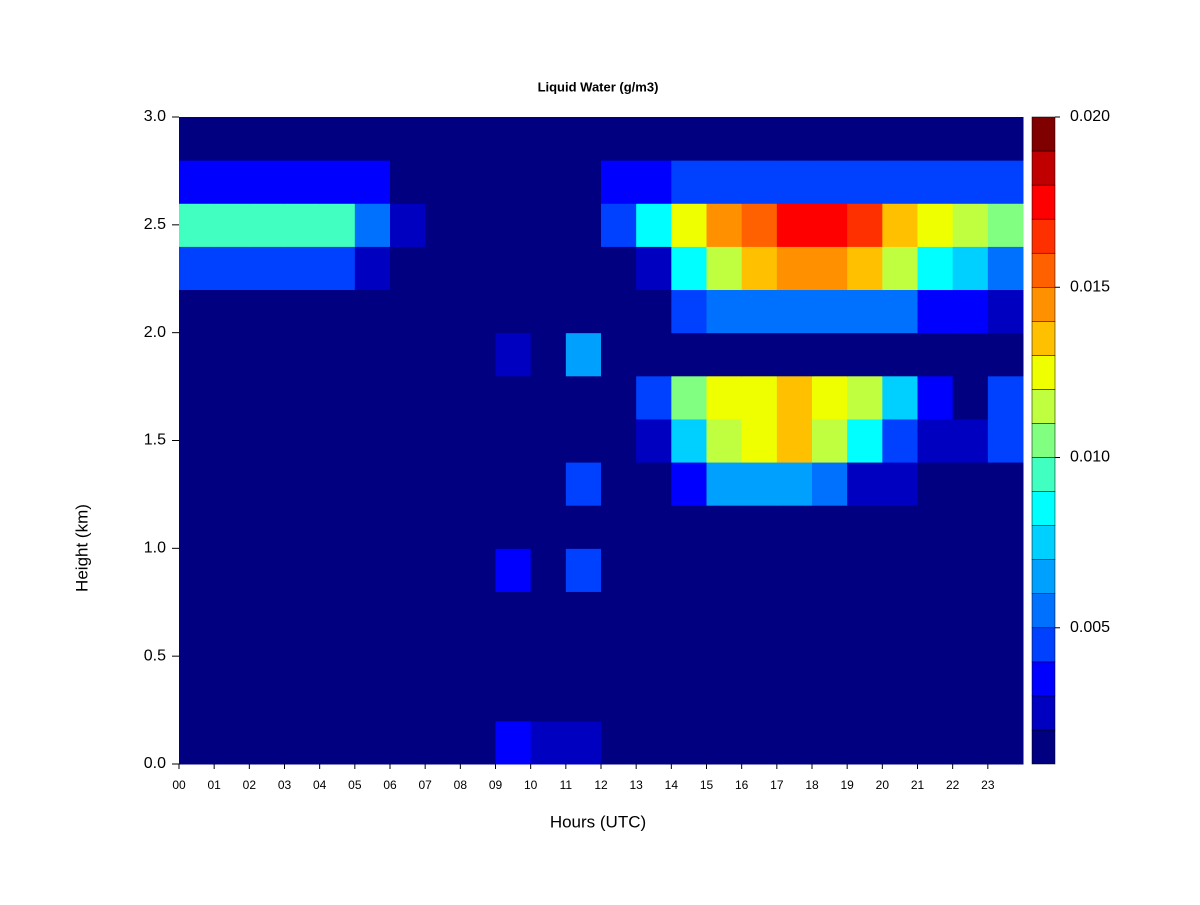  Describe the element at coordinates (155, 655) in the screenshot. I see `y-tick-label: 0.5` at that location.